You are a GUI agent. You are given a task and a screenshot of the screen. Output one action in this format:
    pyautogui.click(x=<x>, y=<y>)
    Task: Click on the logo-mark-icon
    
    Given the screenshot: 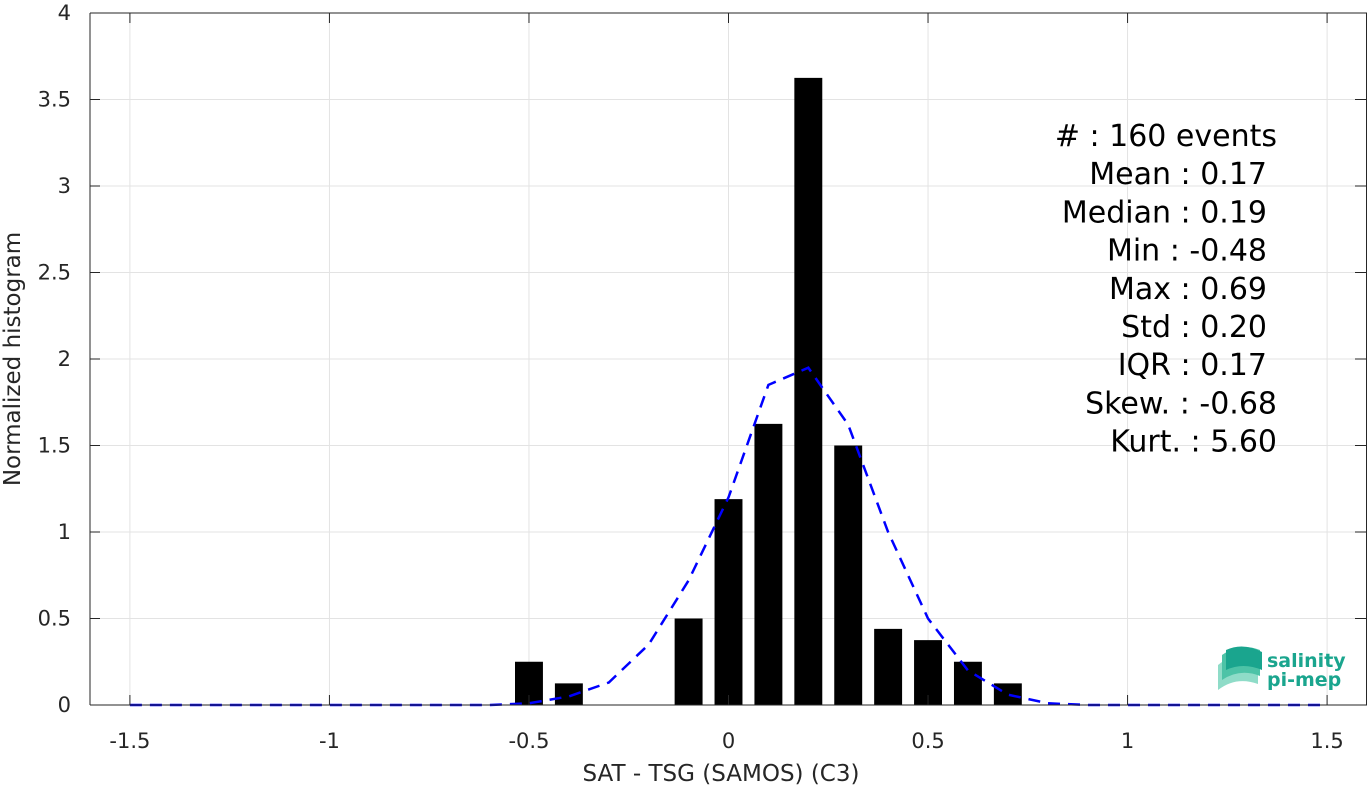 What is the action you would take?
    pyautogui.click(x=1240, y=668)
    